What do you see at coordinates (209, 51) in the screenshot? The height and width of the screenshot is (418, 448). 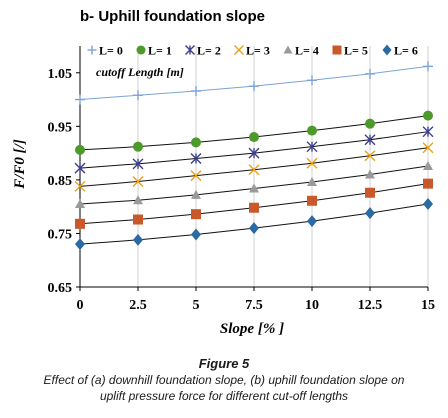 I see `legend-label: L= 2` at bounding box center [209, 51].